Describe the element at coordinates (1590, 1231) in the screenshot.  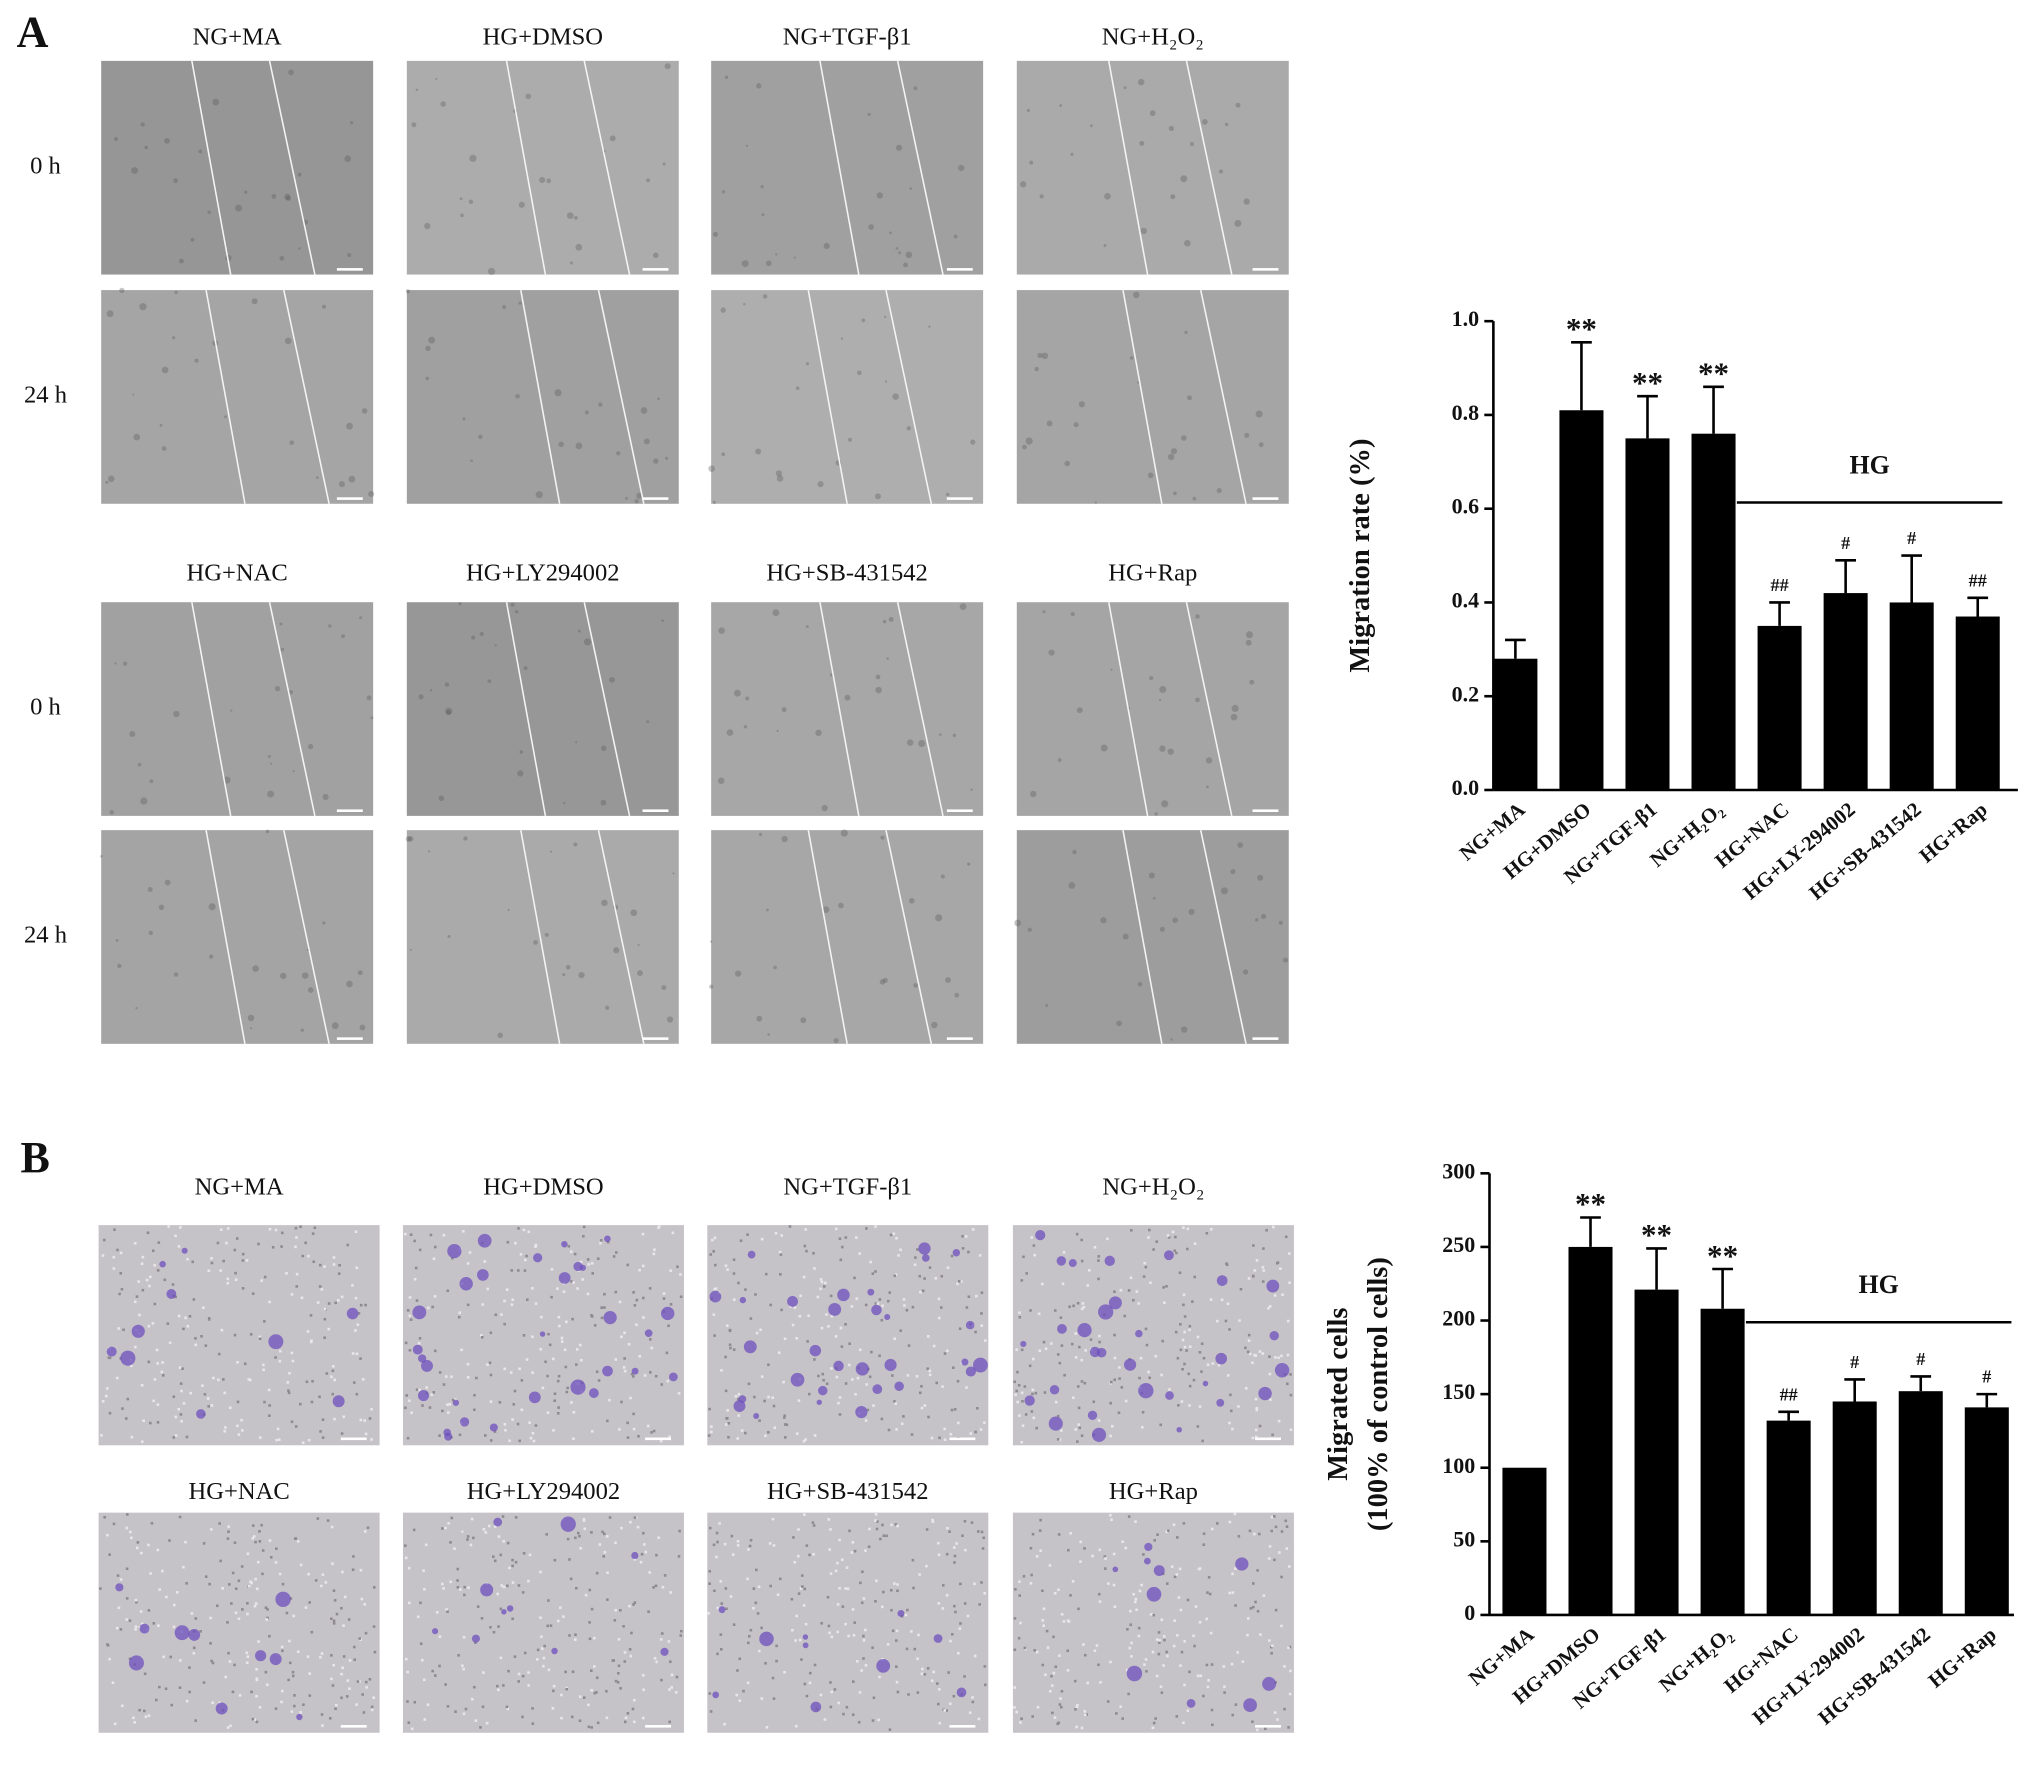
I see `error-bar` at that location.